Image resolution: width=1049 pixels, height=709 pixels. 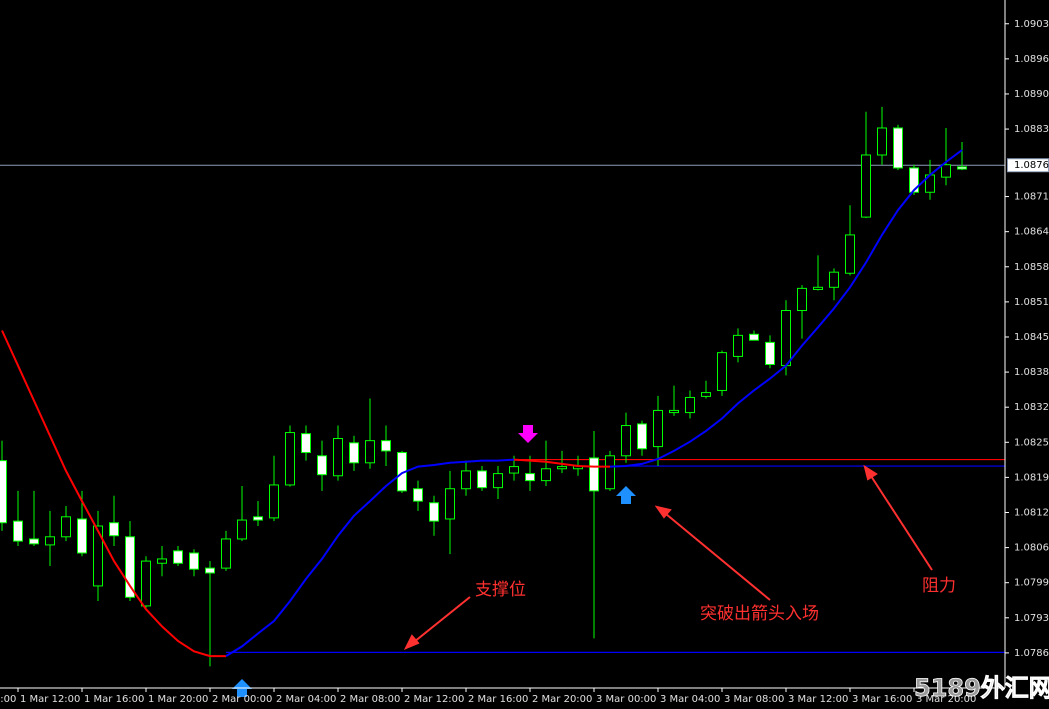 I want to click on annotation-arrows, so click(x=668, y=557).